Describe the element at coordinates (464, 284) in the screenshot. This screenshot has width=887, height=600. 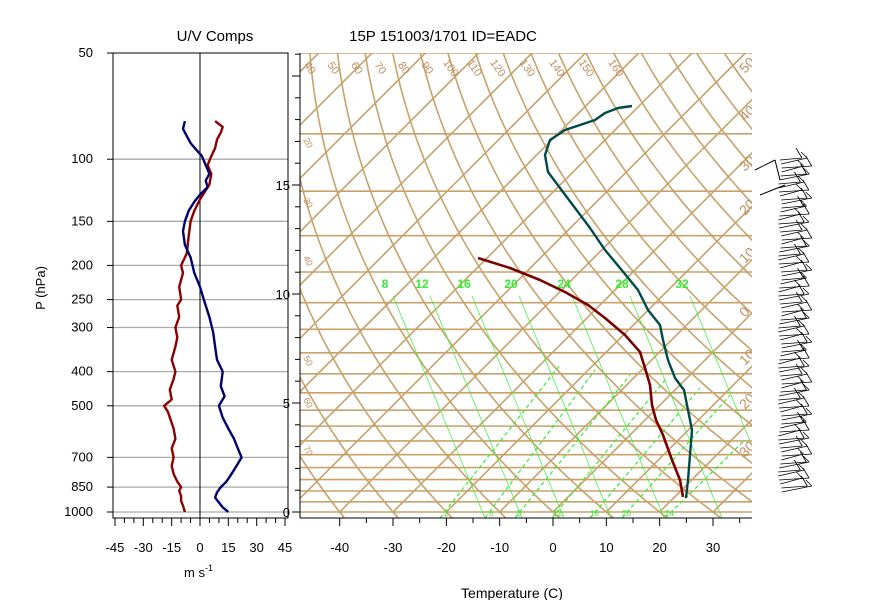
I see `mixing-ratio-label-16: 16` at that location.